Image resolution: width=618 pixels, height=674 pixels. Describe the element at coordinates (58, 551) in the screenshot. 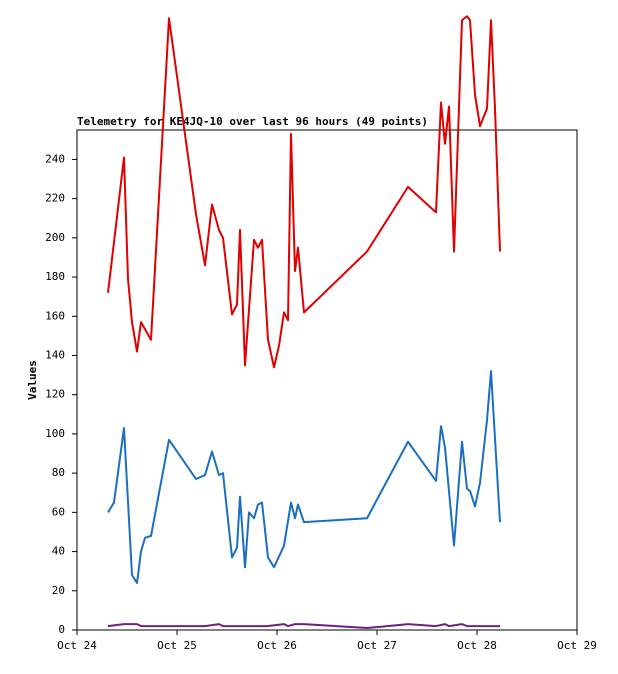

I see `y-tick-label: 40` at that location.